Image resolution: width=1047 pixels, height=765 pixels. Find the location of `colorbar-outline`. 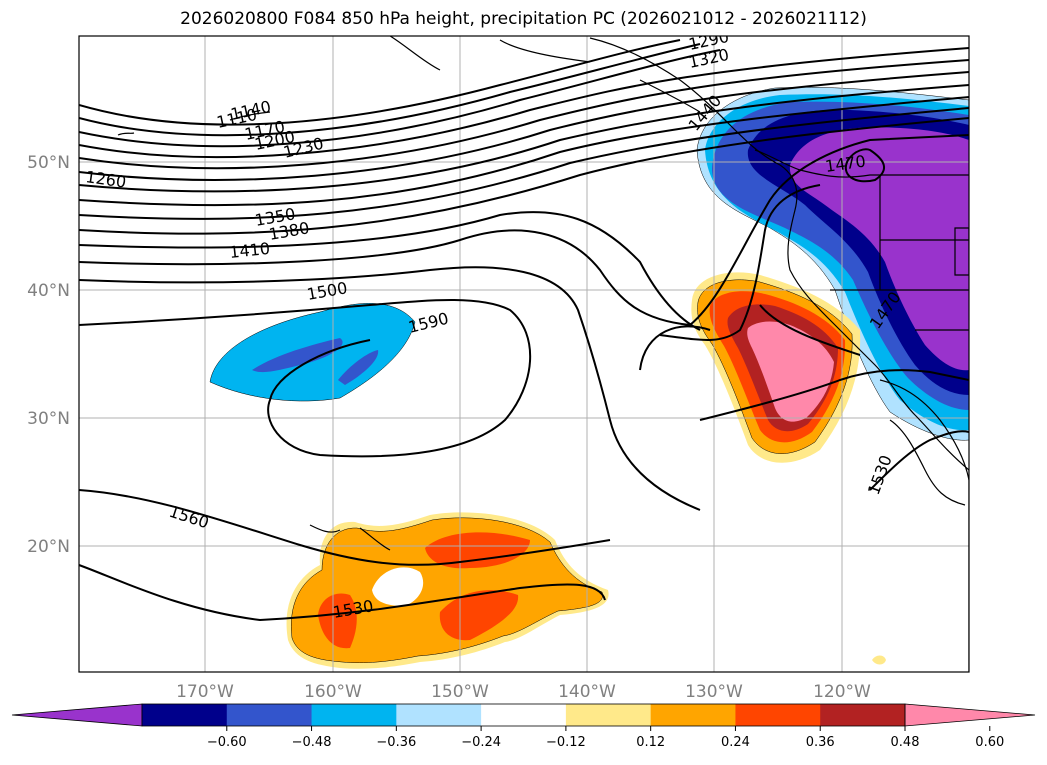

colorbar-outline is located at coordinates (523, 715).